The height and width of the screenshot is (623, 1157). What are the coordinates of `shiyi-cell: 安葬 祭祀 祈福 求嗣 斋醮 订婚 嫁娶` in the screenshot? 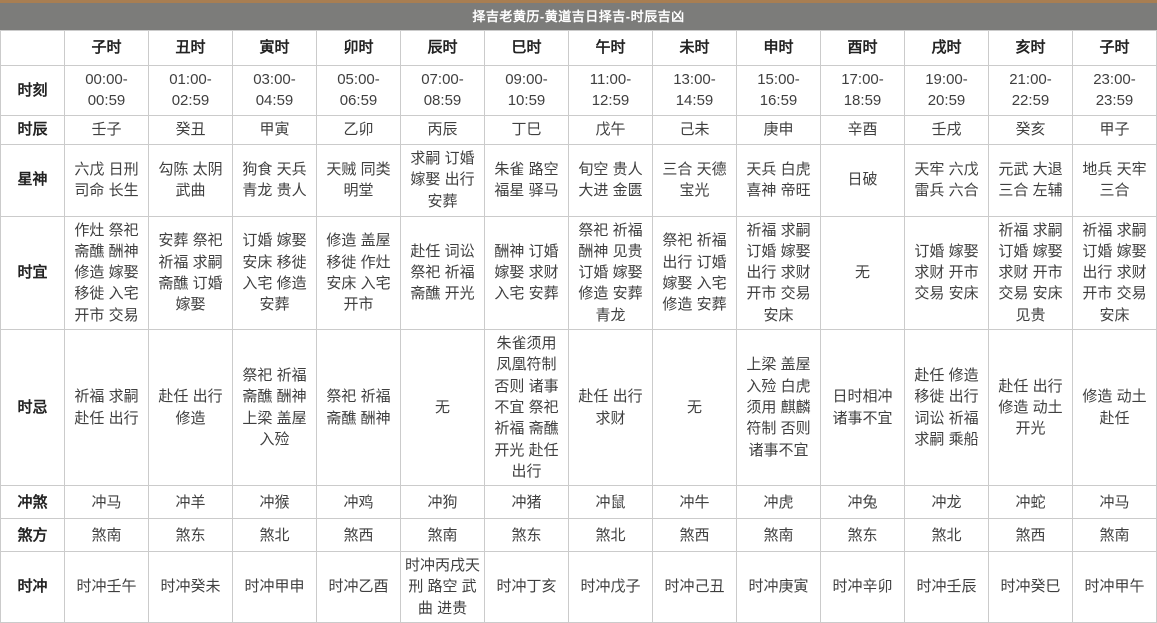 It's located at (190, 273).